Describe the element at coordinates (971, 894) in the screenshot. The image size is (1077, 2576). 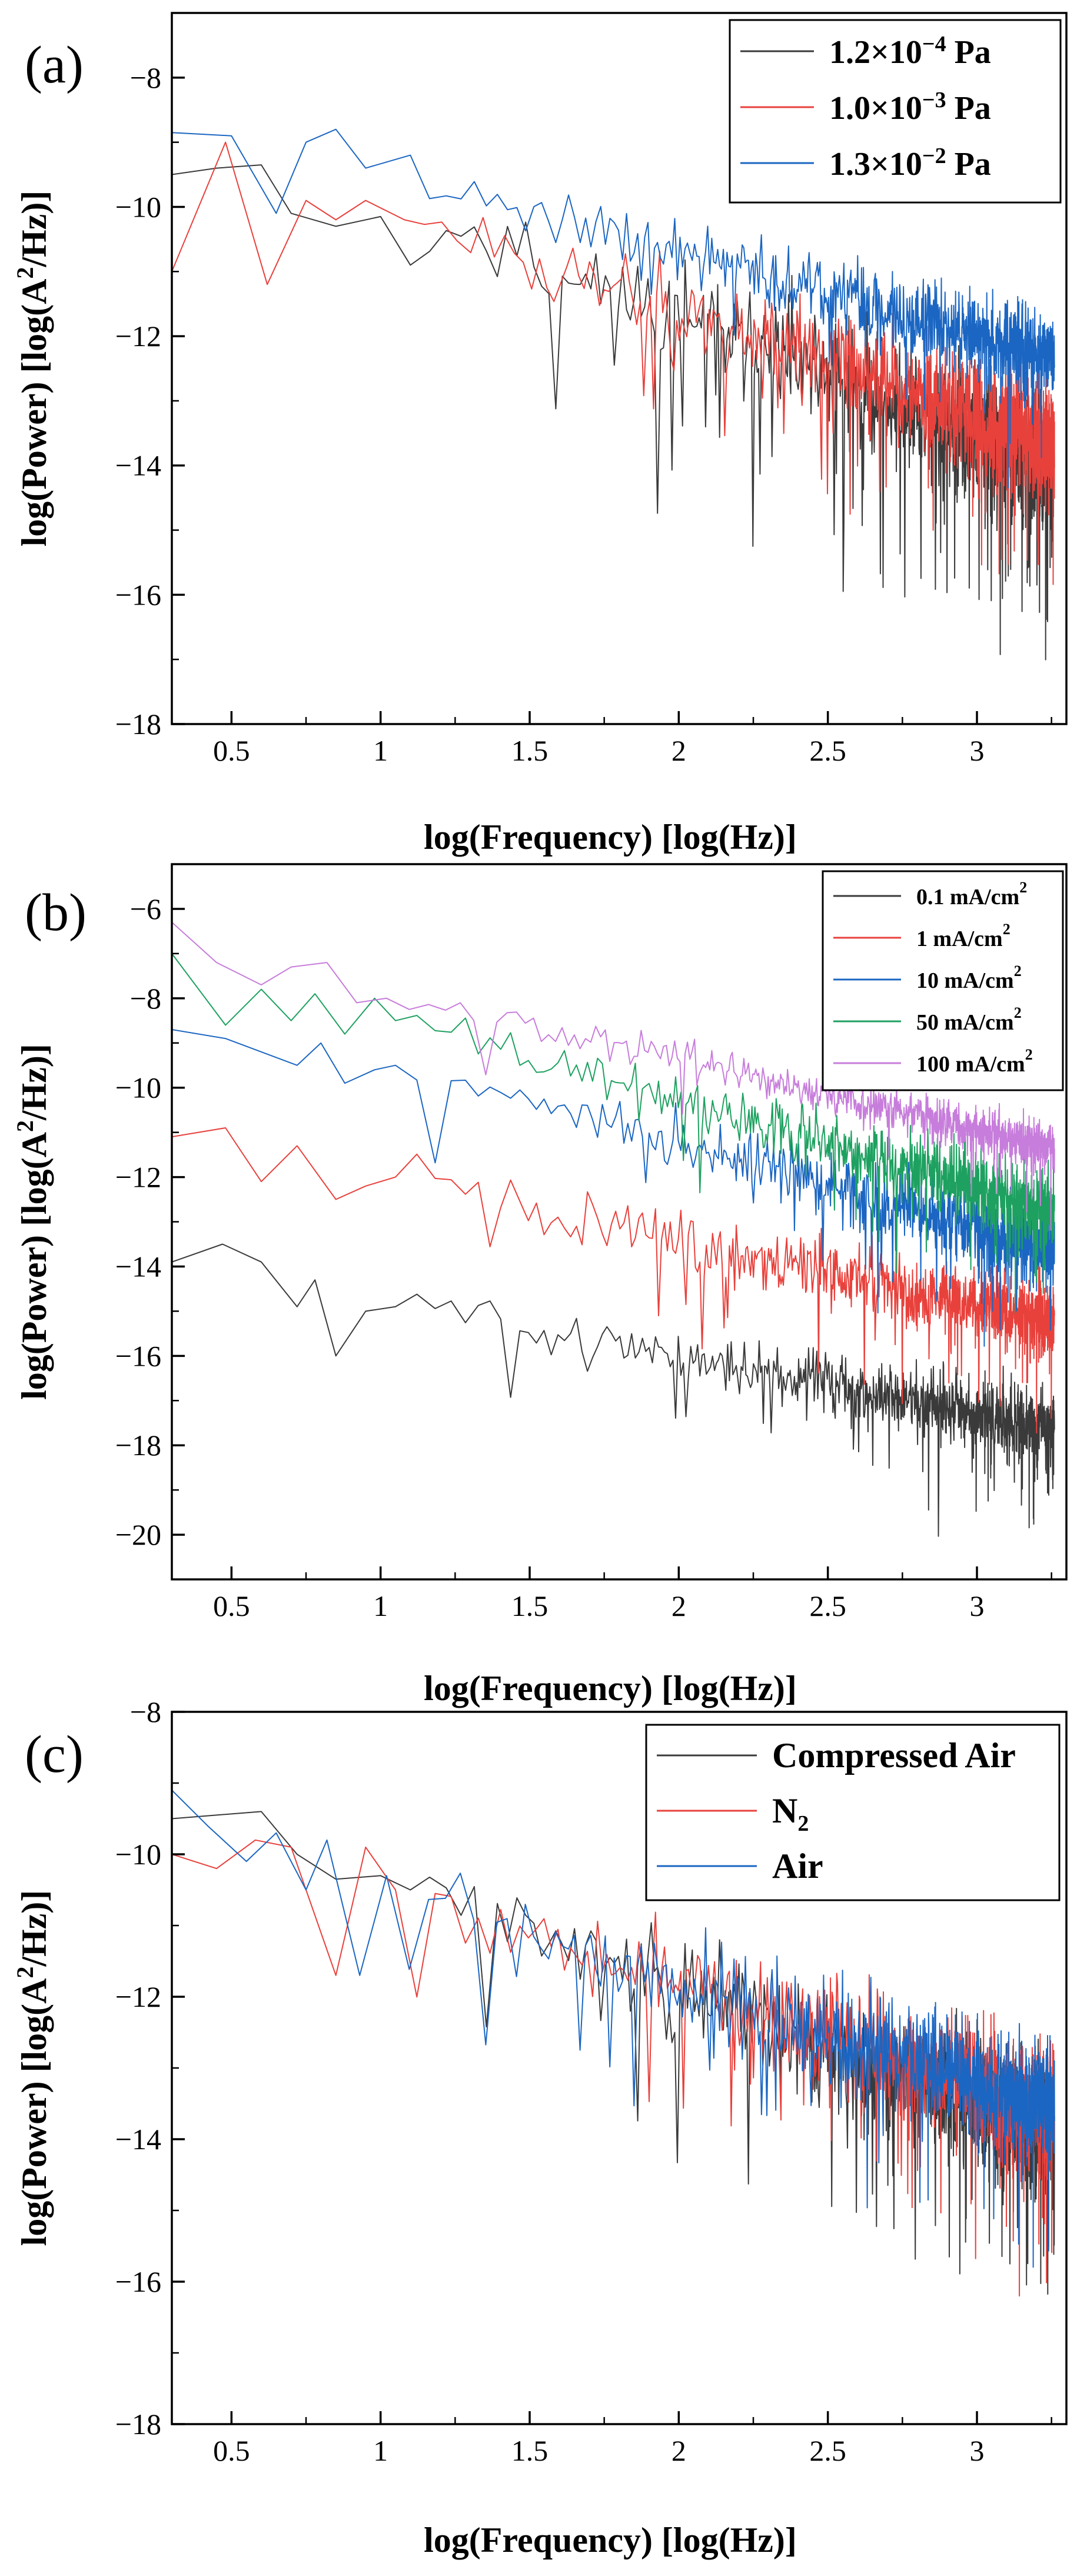
I see `legend-label: 0.1 mA/cm2` at that location.